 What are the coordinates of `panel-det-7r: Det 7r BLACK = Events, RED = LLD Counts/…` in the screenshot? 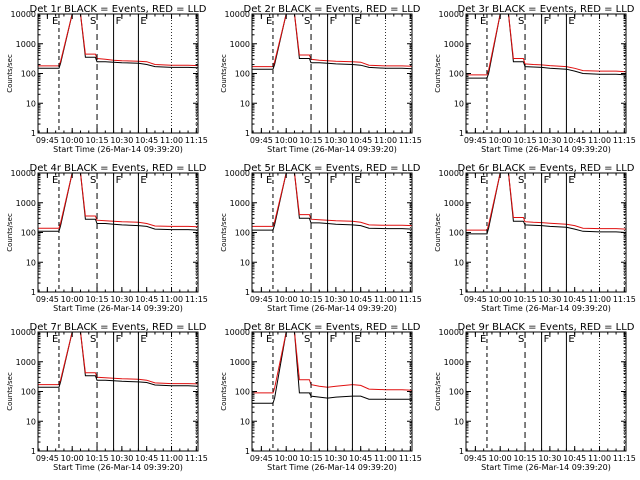 It's located at (107, 397).